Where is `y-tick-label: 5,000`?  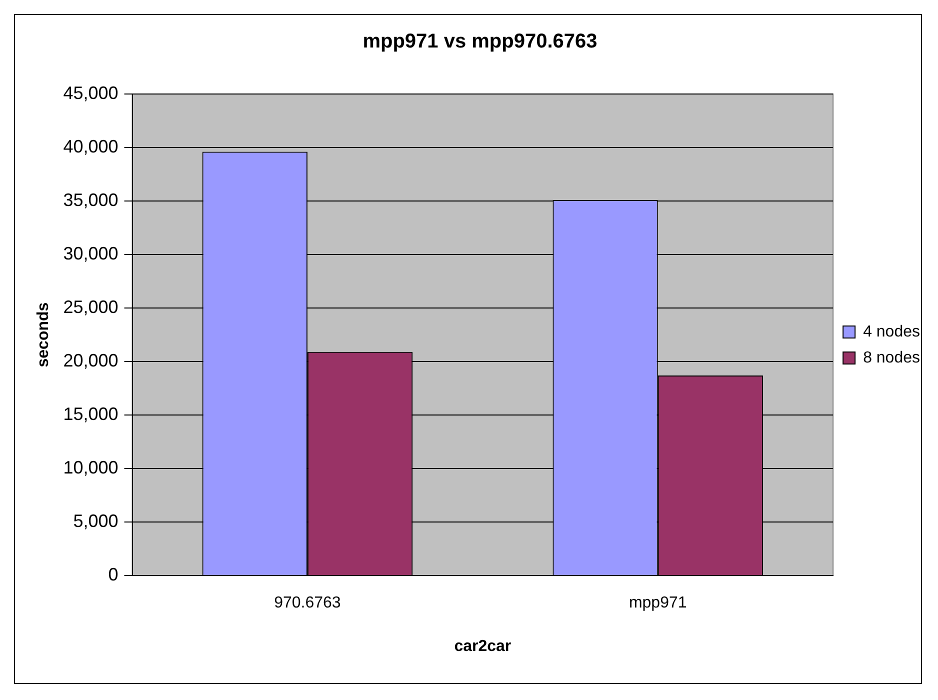 y-tick-label: 5,000 is located at coordinates (95, 521).